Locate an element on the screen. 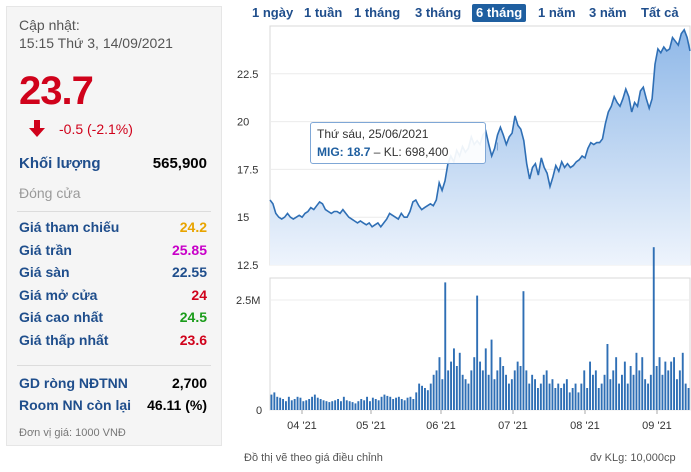 The width and height of the screenshot is (691, 472). tab-range: 1 tháng is located at coordinates (377, 12).